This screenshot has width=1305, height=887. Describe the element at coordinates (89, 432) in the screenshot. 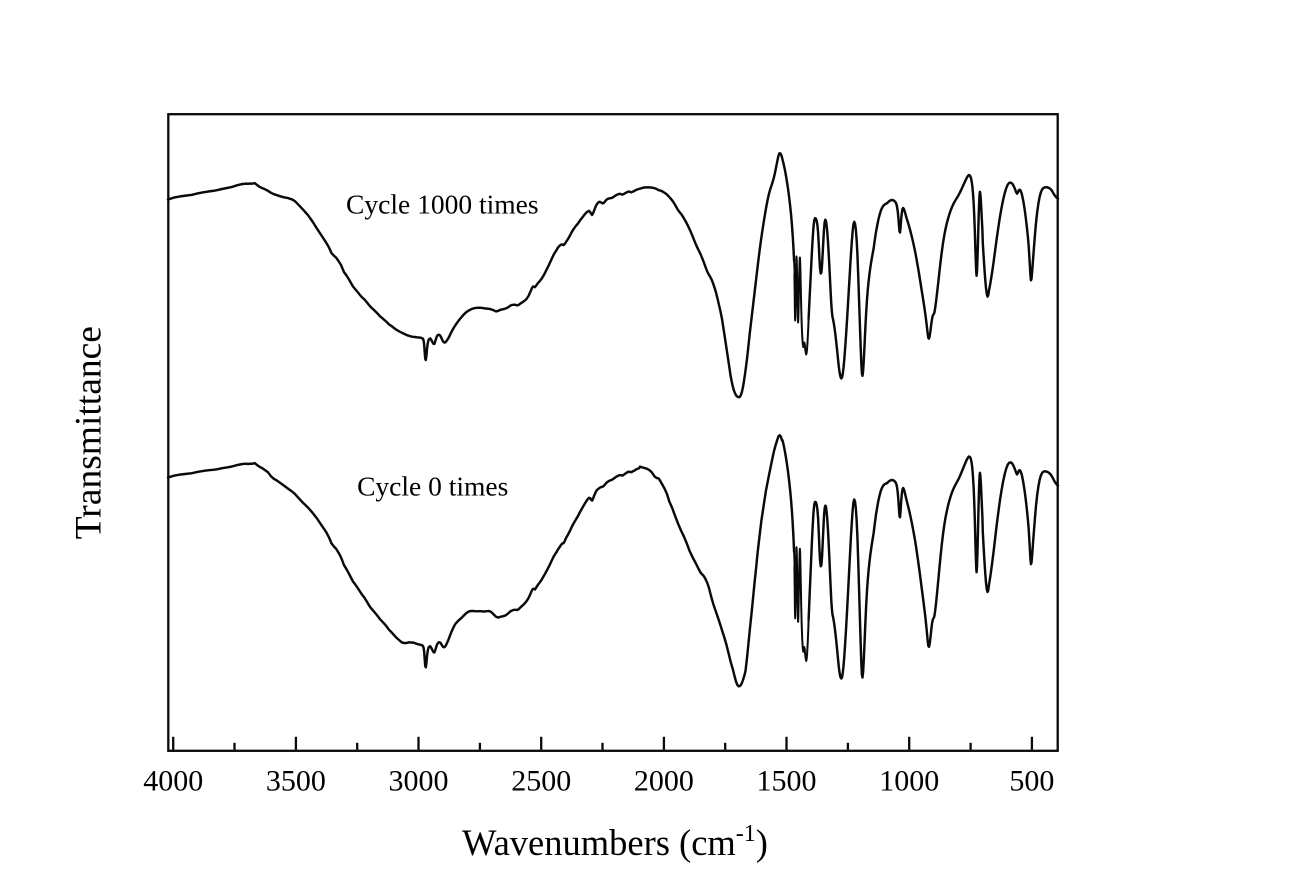

I see `svg-text: Transmittance` at that location.